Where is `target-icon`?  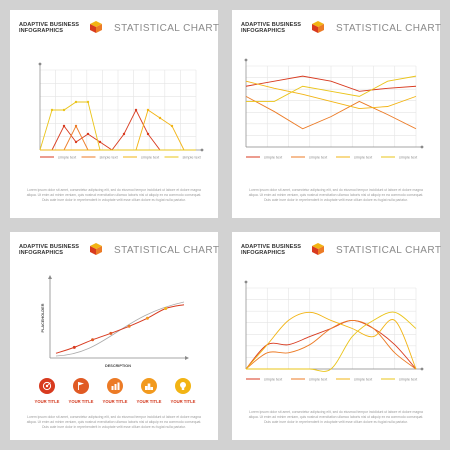 target-icon is located at coordinates (47, 386).